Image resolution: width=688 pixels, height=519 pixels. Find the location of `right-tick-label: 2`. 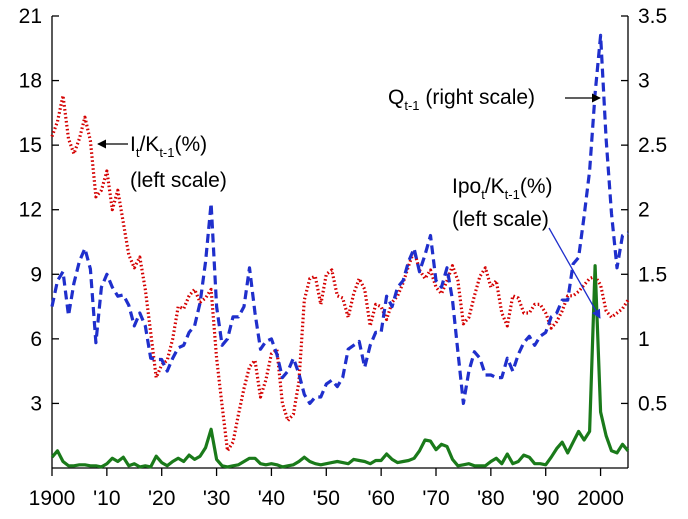

right-tick-label: 2 is located at coordinates (644, 210).